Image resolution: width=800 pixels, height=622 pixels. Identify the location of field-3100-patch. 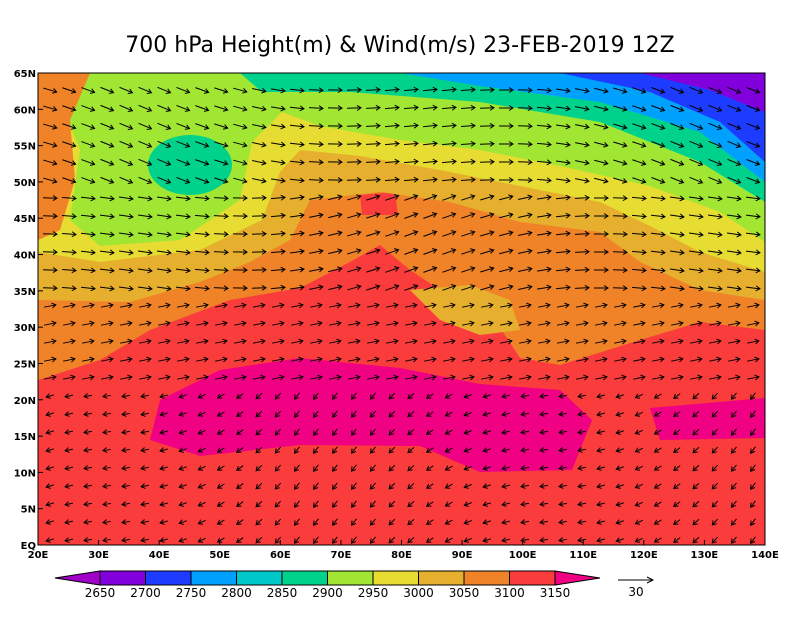
(379, 203).